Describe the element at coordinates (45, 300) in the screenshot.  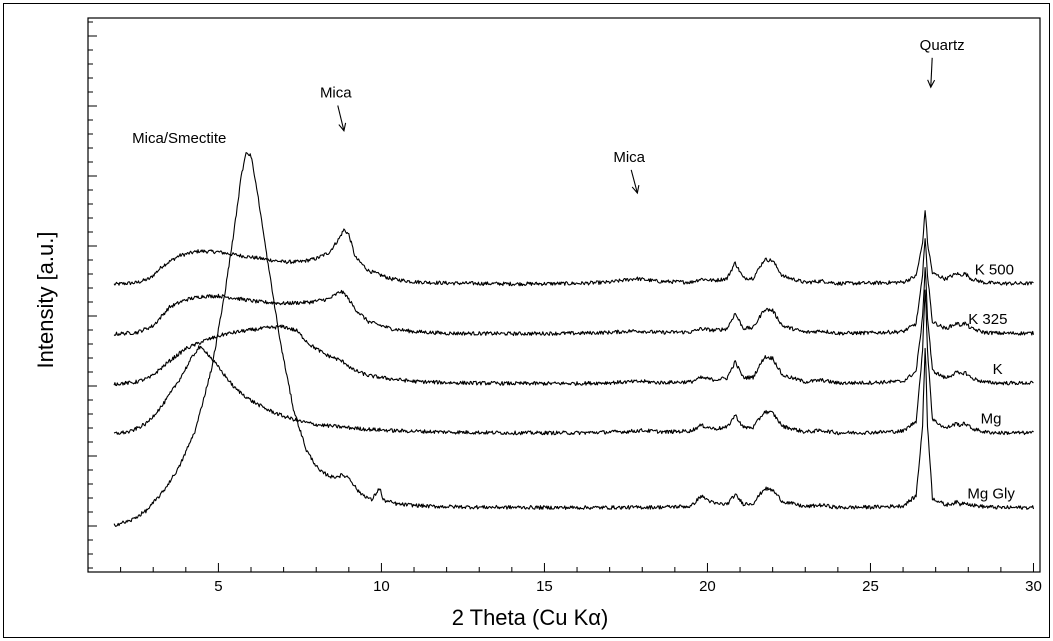
I see `y-axis-title: Intensity [a.u.]` at that location.